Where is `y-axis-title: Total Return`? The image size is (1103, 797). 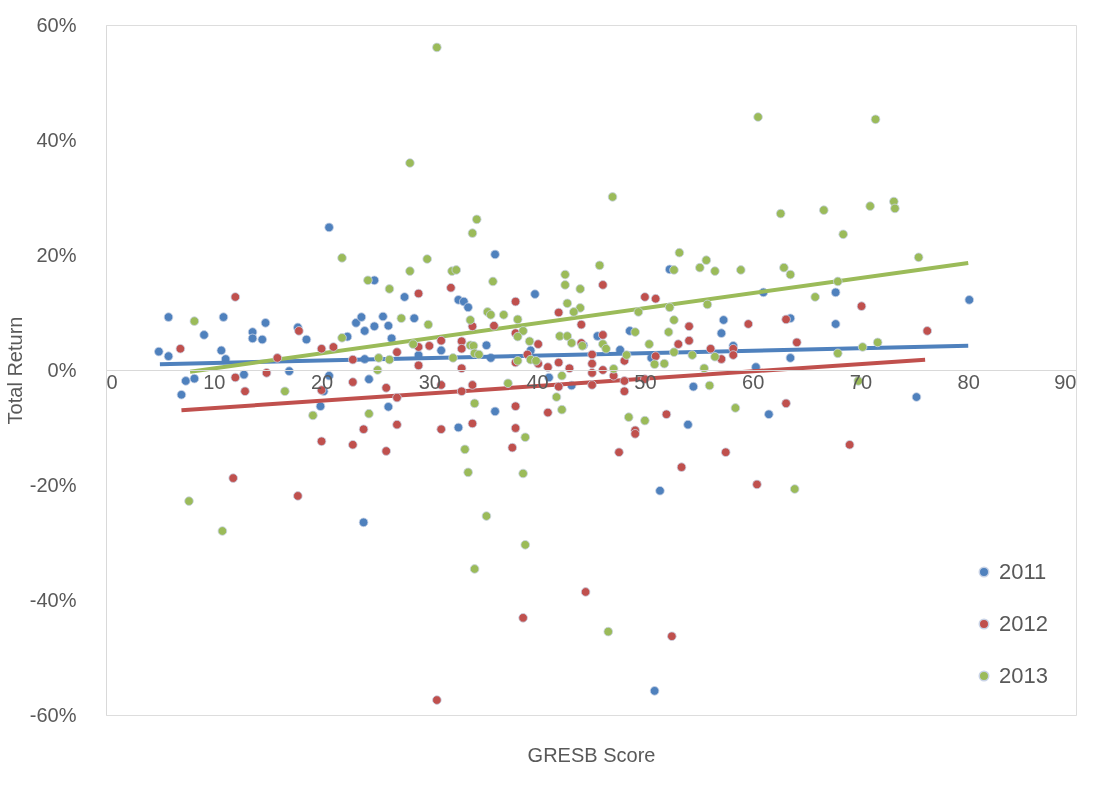 y-axis-title: Total Return is located at coordinates (14, 370).